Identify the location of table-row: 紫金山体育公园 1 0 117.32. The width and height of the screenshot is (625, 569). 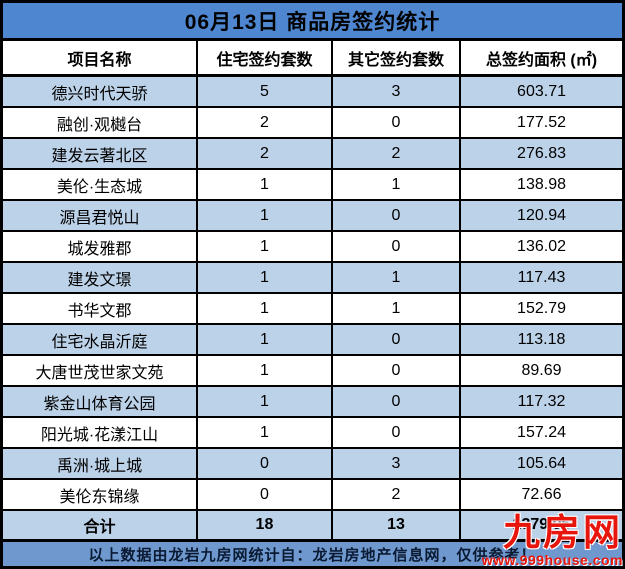
(312, 402).